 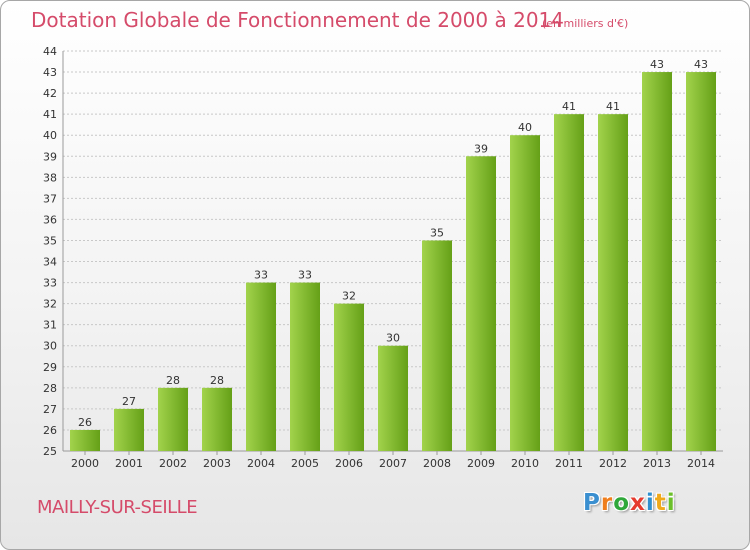 I want to click on bar-2009, so click(x=481, y=303).